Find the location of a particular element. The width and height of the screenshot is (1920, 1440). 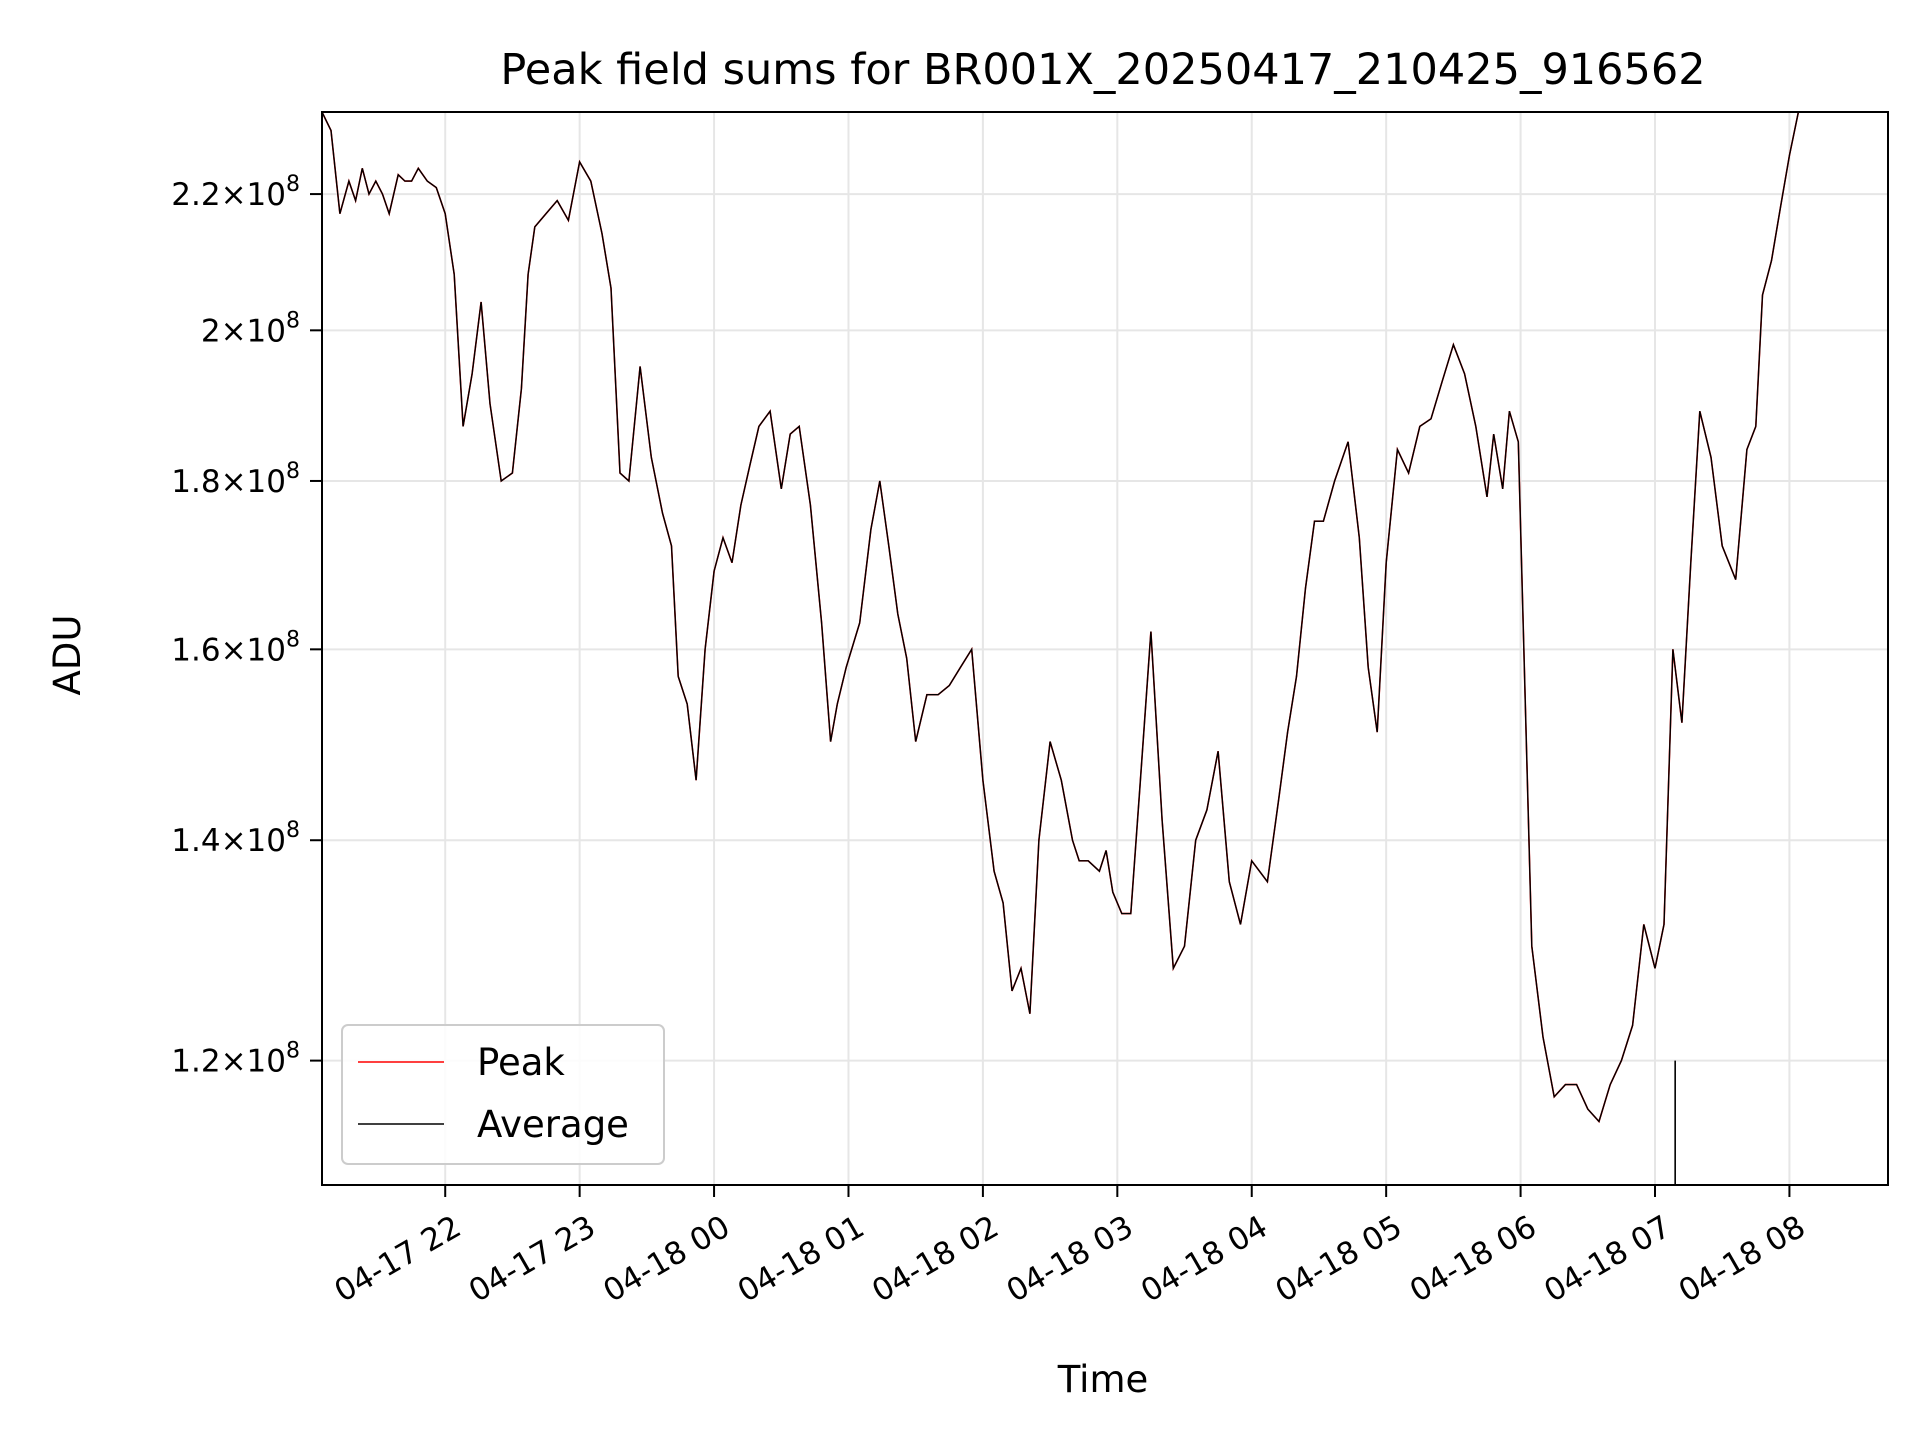

y-tick-label: 2×10⁸ is located at coordinates (250, 328).